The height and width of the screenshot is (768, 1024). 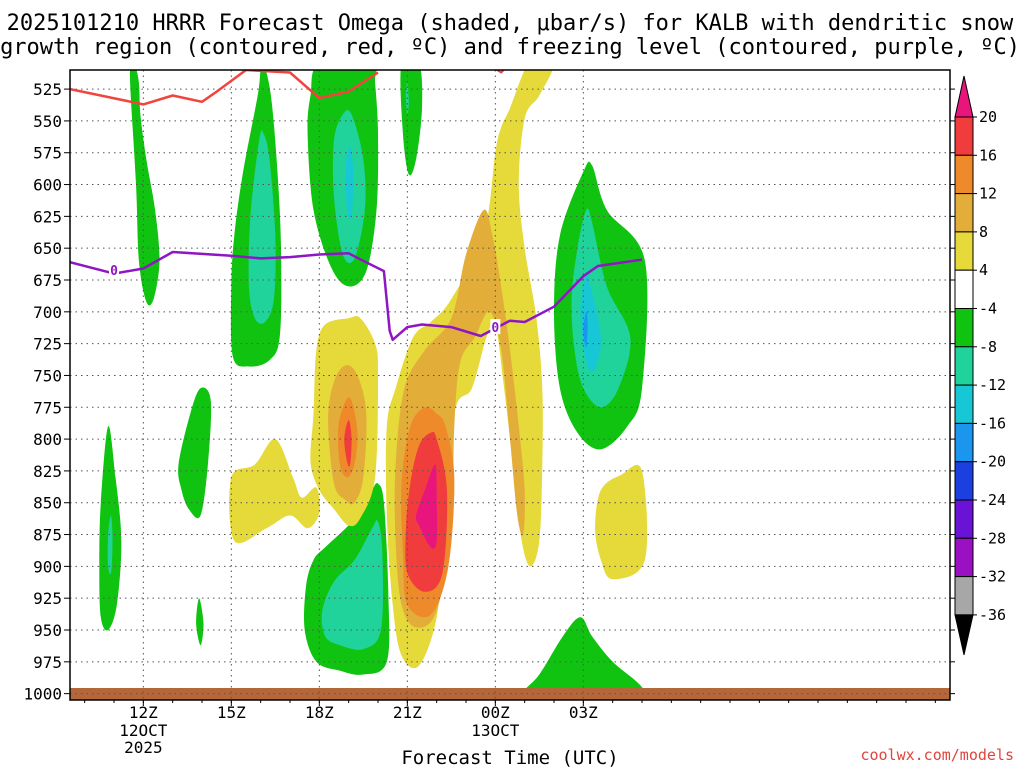 What do you see at coordinates (47, 312) in the screenshot?
I see `y-tick-label-700: 700` at bounding box center [47, 312].